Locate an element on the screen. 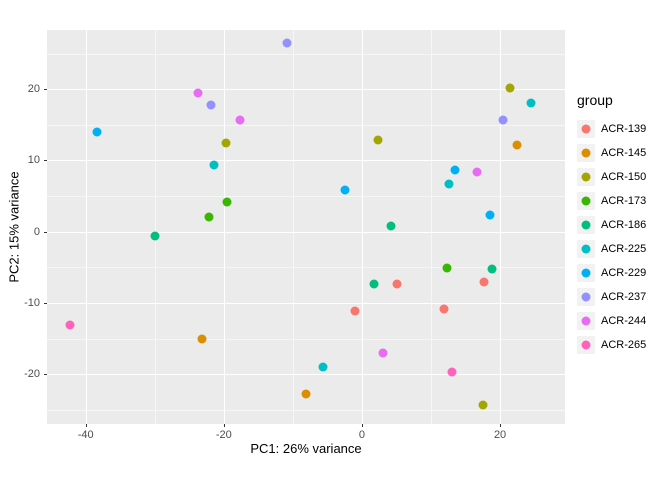 This screenshot has width=672, height=480. legend-entry-label: ACR-229 is located at coordinates (624, 273).